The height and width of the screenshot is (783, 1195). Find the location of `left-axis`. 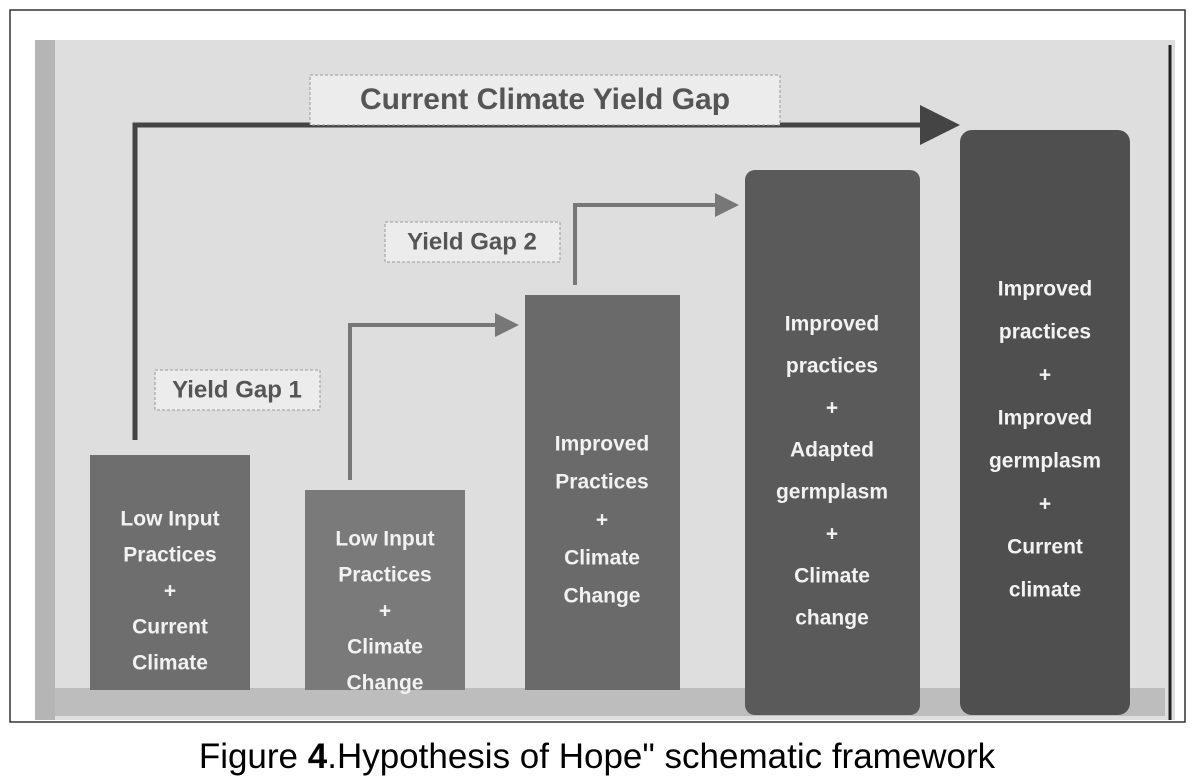

left-axis is located at coordinates (45, 380).